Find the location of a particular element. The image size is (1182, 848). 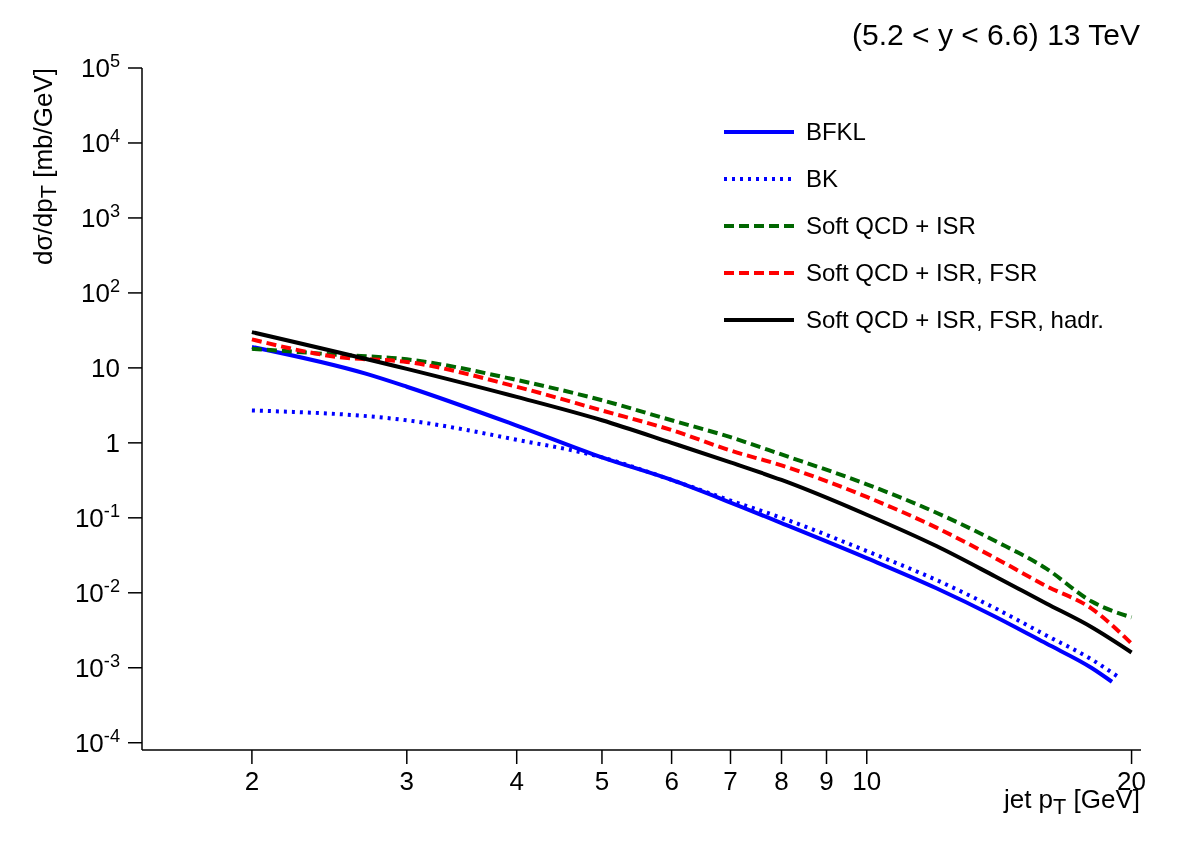

y-tick-label: 10$^{4}$ is located at coordinates (100, 141).